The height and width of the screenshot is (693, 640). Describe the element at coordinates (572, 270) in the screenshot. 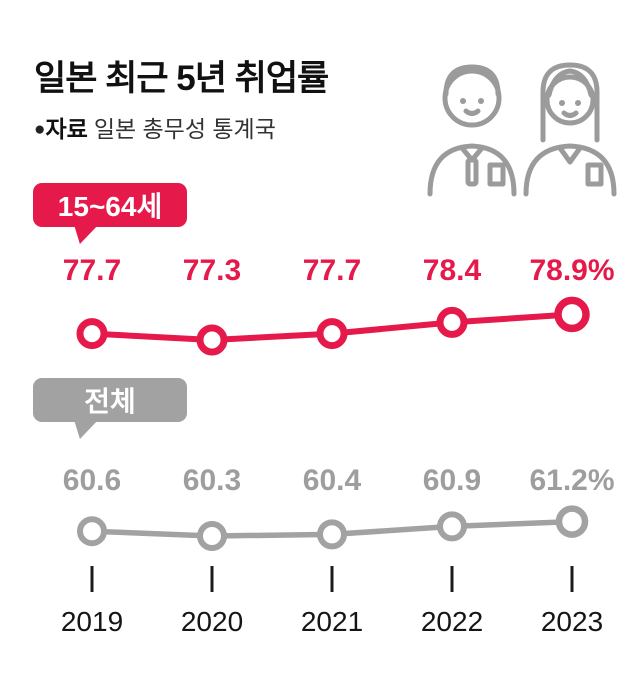

I see `data-label: 78.9%` at that location.